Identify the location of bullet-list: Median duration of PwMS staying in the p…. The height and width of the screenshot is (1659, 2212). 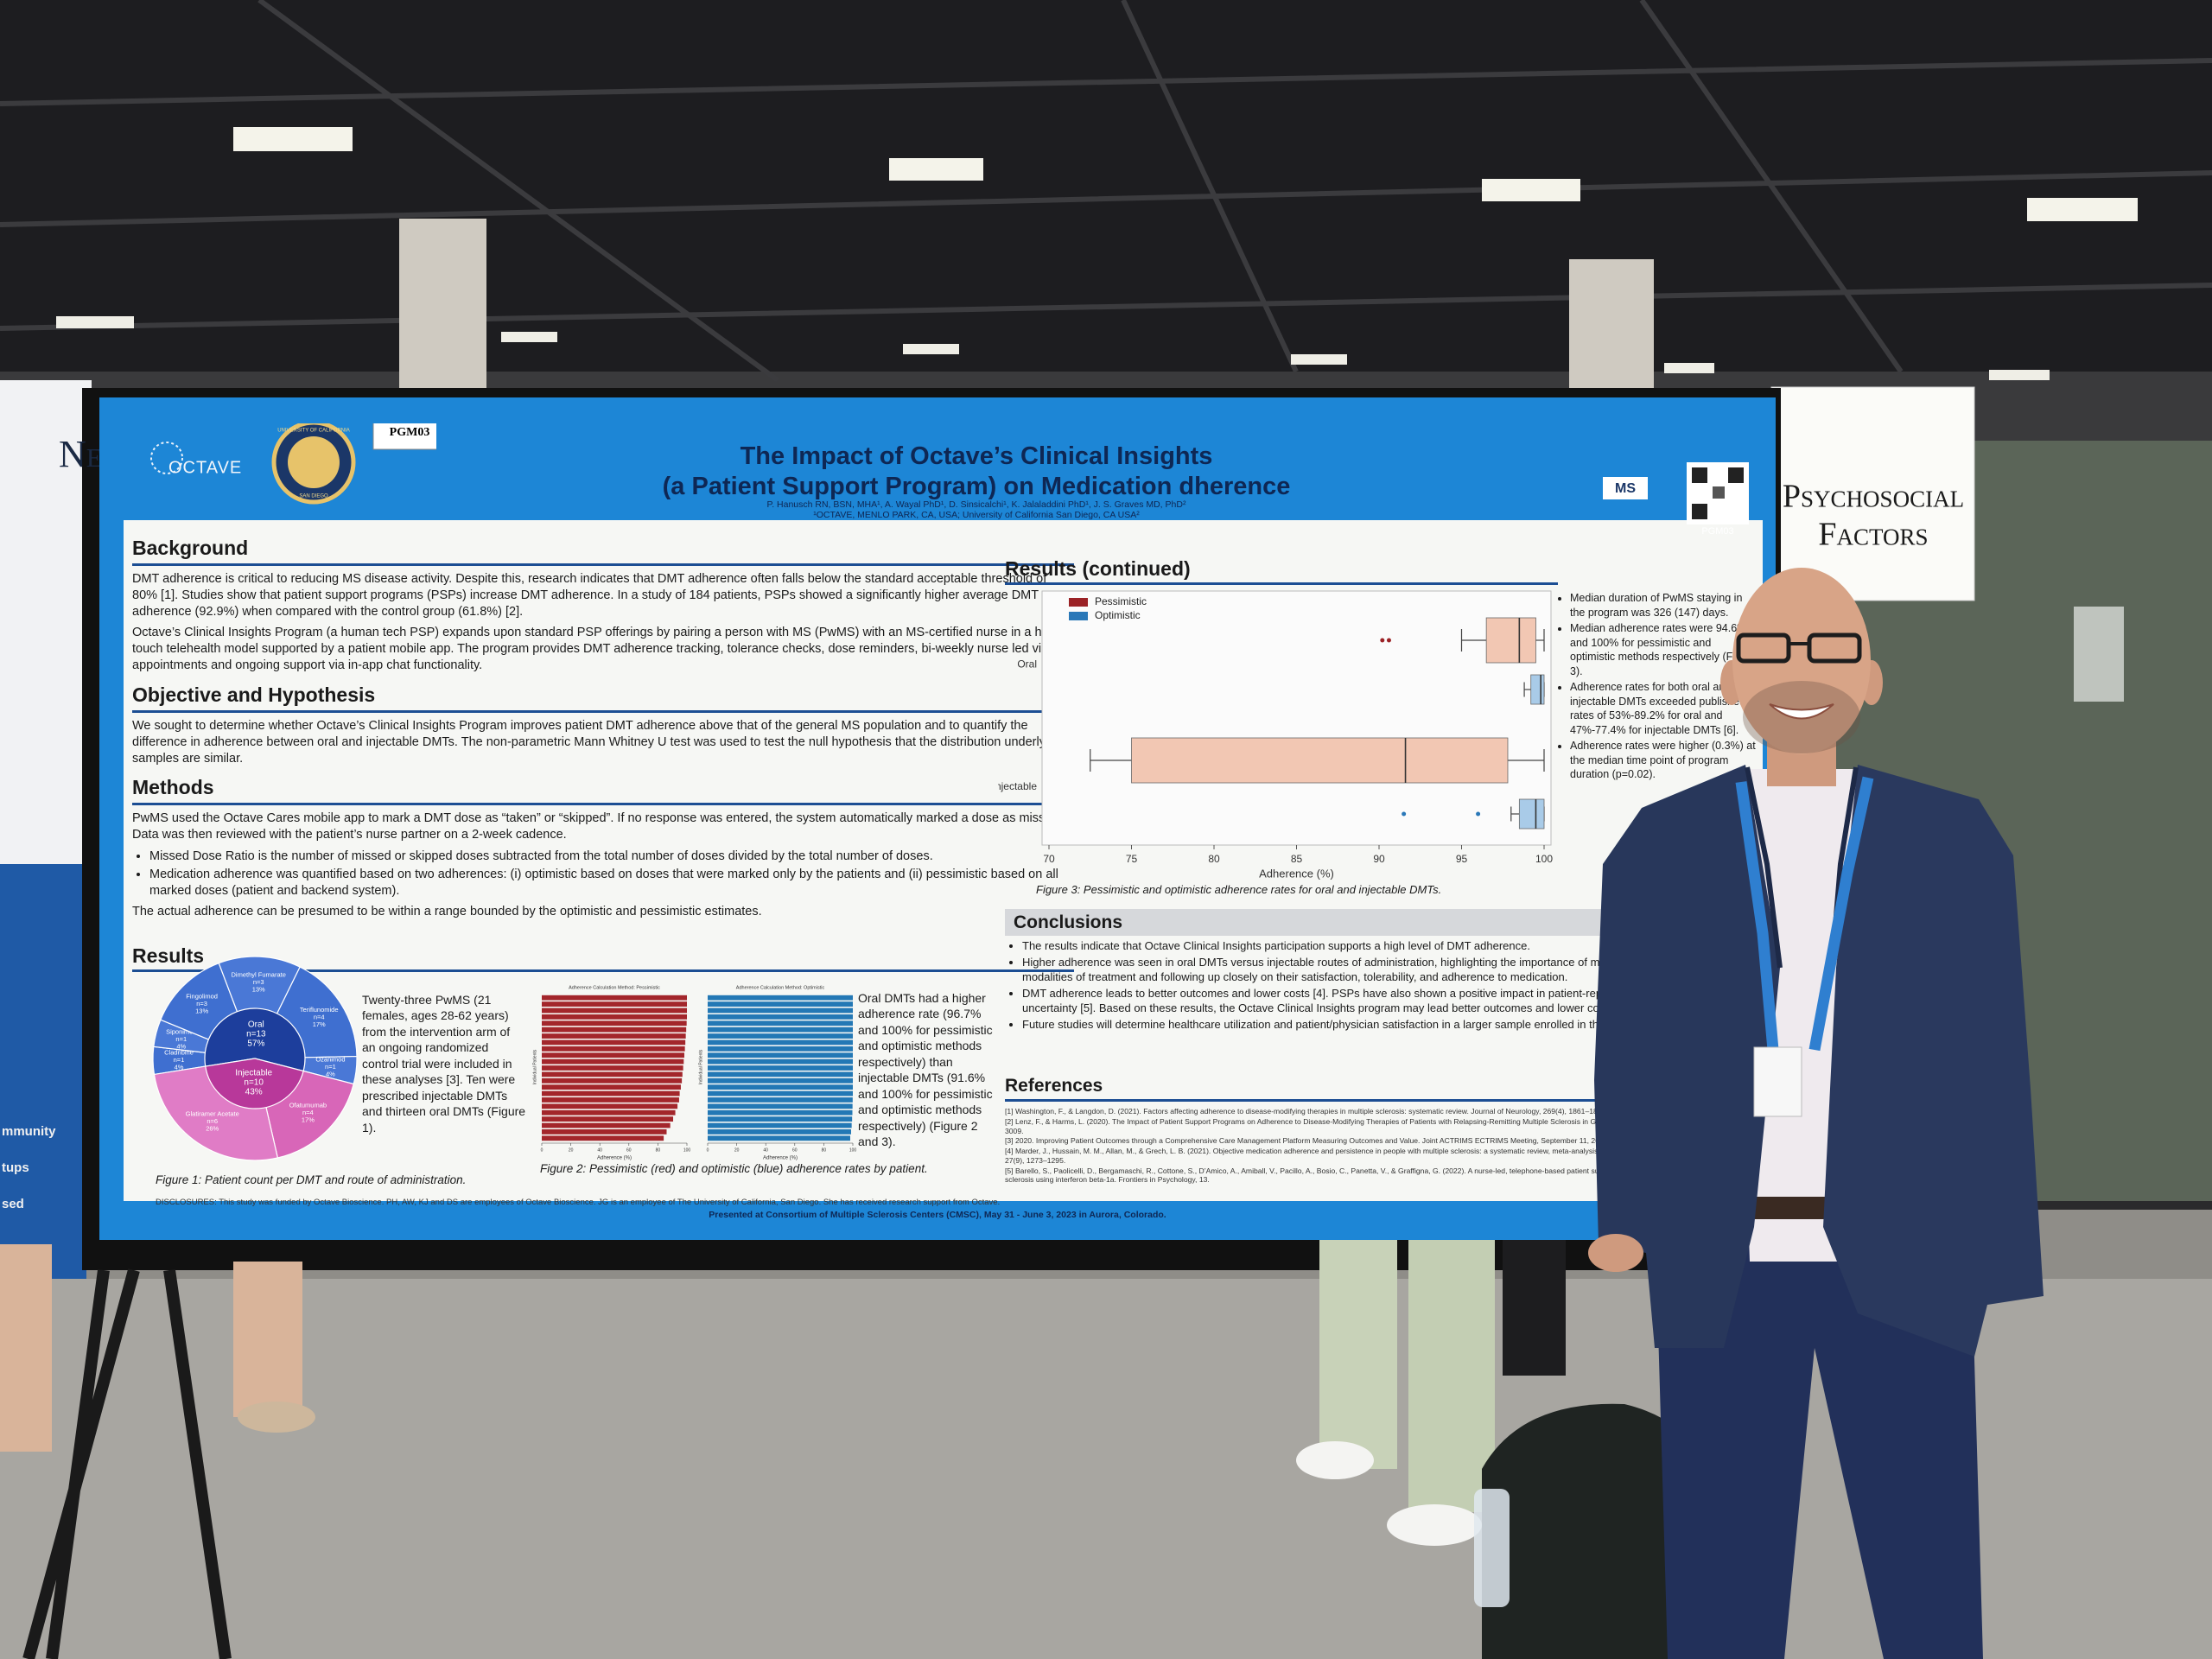
(1658, 686).